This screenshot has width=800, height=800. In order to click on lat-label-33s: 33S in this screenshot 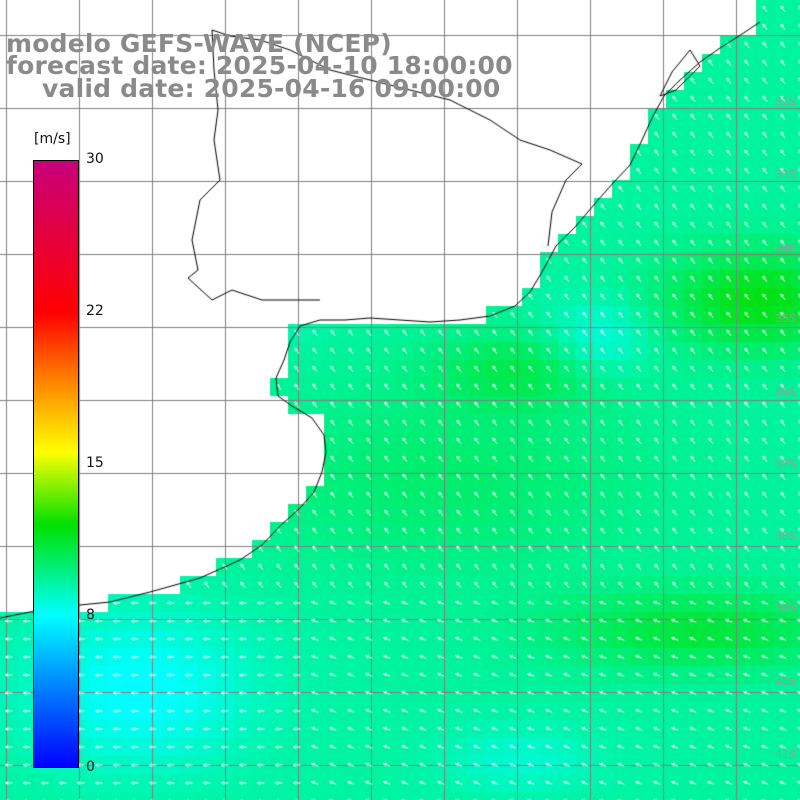, I will do `click(785, 174)`.